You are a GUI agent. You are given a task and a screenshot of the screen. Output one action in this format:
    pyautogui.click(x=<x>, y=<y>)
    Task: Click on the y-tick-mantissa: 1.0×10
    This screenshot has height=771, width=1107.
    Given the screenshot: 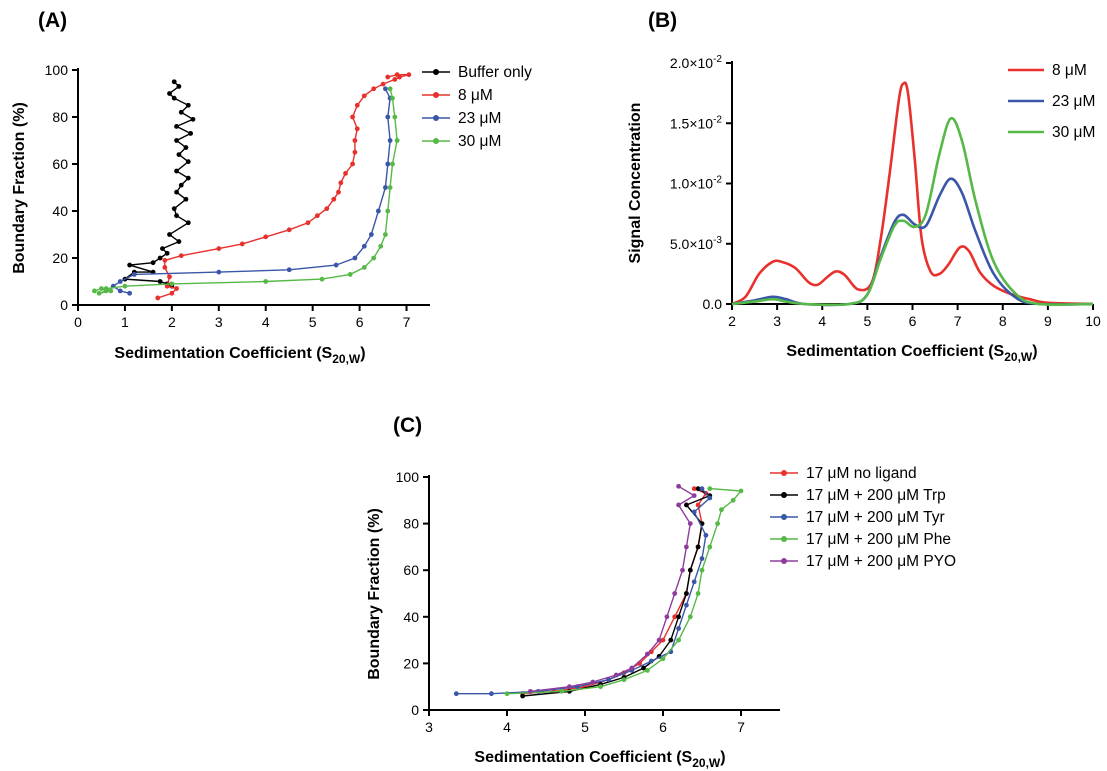 What is the action you would take?
    pyautogui.click(x=691, y=184)
    